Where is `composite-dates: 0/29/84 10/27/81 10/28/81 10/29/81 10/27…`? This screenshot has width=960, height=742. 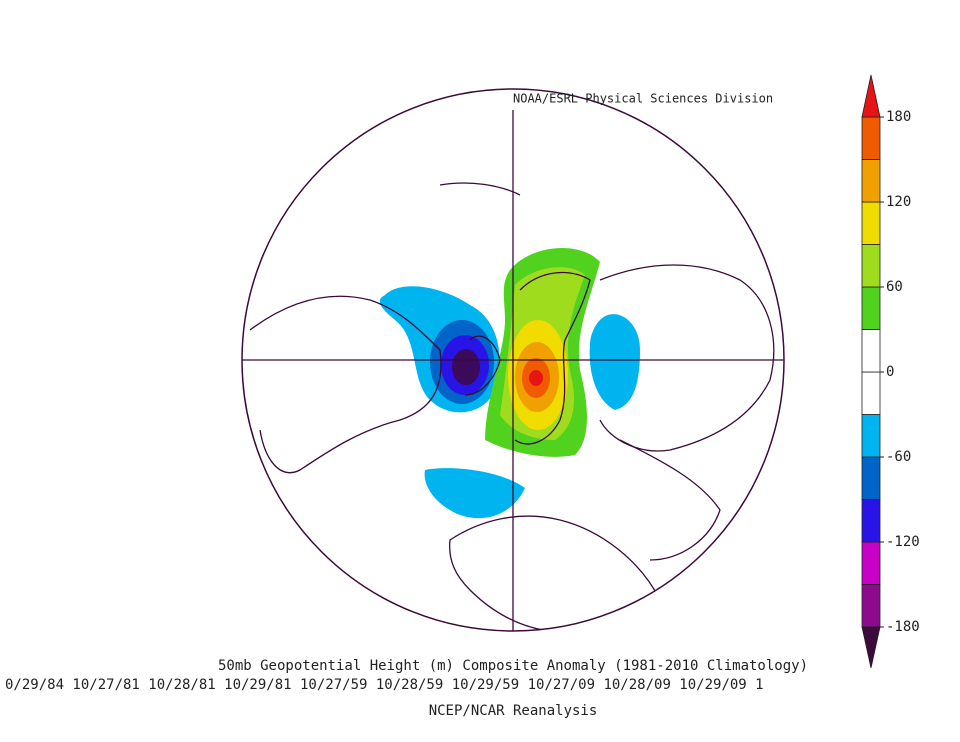 composite-dates: 0/29/84 10/27/81 10/28/81 10/29/81 10/27… is located at coordinates (384, 685).